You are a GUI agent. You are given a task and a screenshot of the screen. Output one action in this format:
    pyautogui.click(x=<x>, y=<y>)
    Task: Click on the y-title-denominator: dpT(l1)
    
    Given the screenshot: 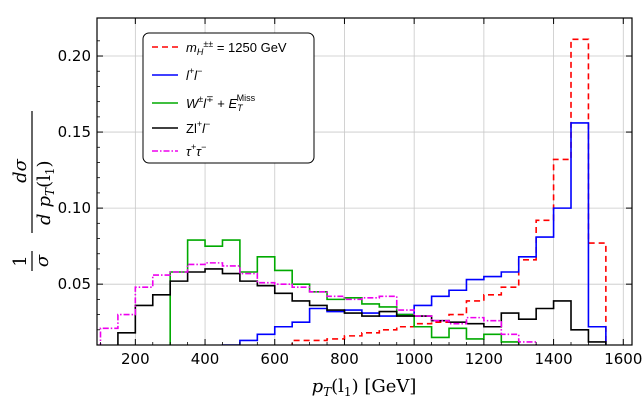 What is the action you would take?
    pyautogui.click(x=45, y=192)
    